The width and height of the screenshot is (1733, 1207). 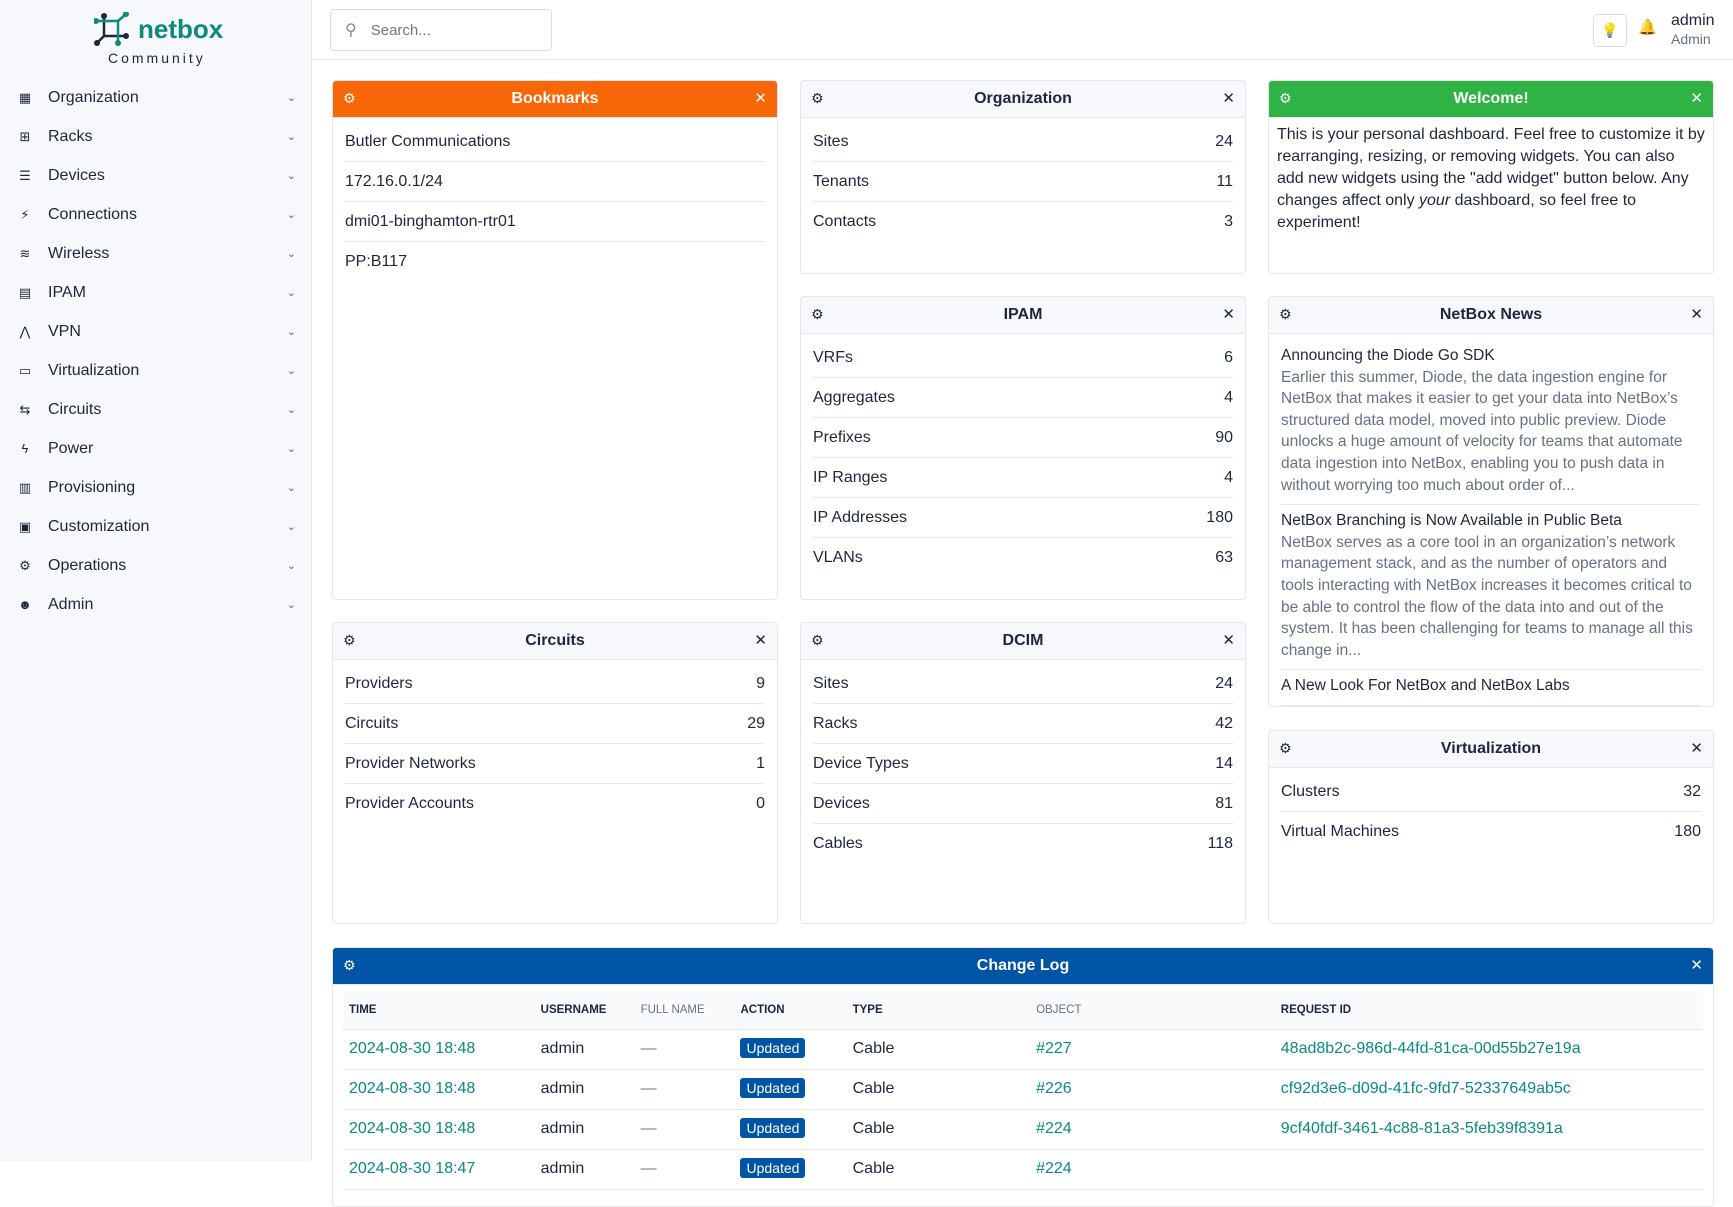 What do you see at coordinates (156, 604) in the screenshot?
I see `sidebar-item-admin: ☻ Admin ⌄` at bounding box center [156, 604].